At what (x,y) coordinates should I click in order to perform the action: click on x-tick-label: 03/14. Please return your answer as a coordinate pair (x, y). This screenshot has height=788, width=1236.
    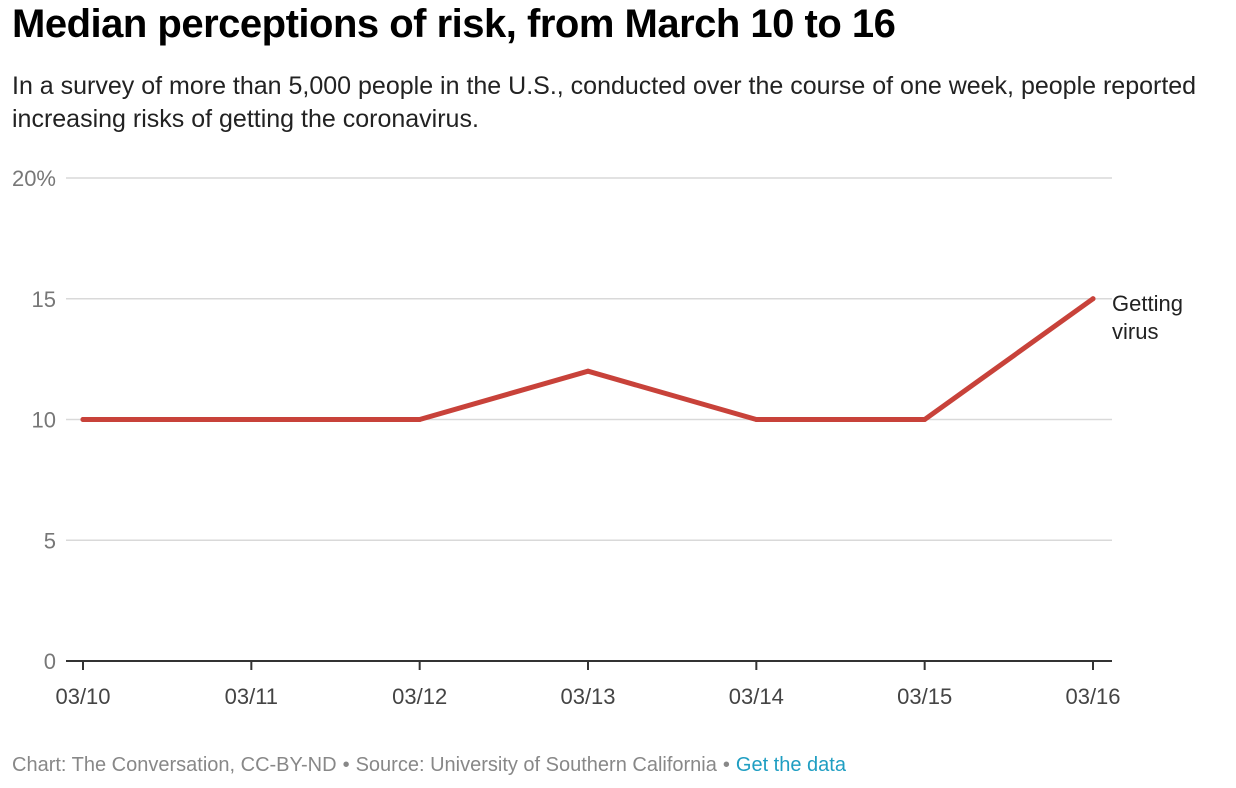
    Looking at the image, I should click on (756, 696).